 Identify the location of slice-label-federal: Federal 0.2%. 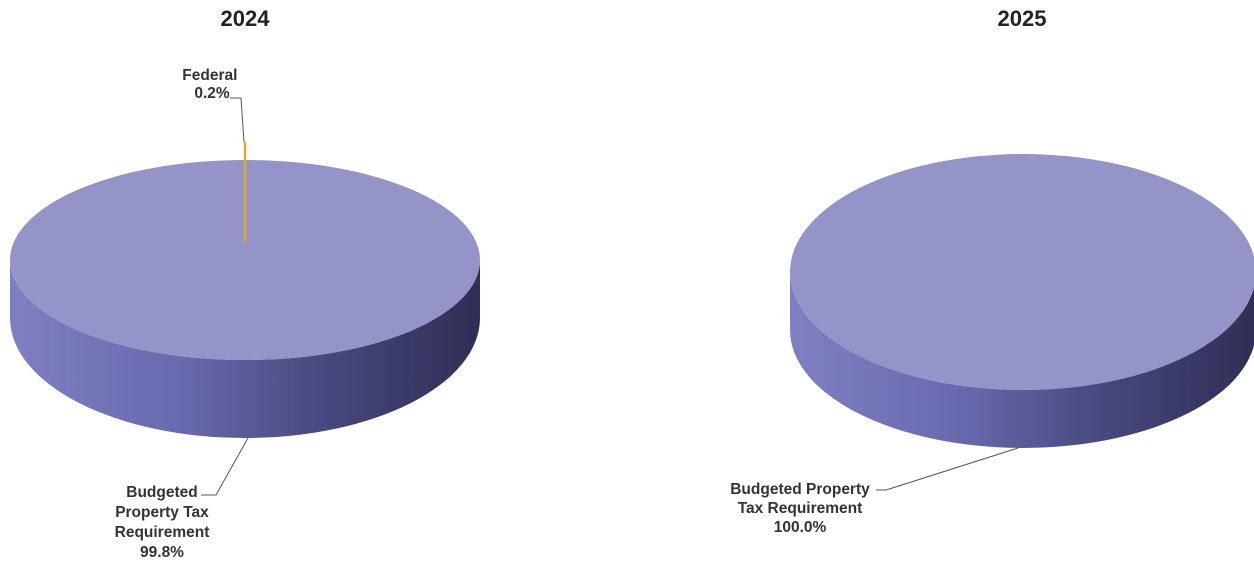
(211, 84).